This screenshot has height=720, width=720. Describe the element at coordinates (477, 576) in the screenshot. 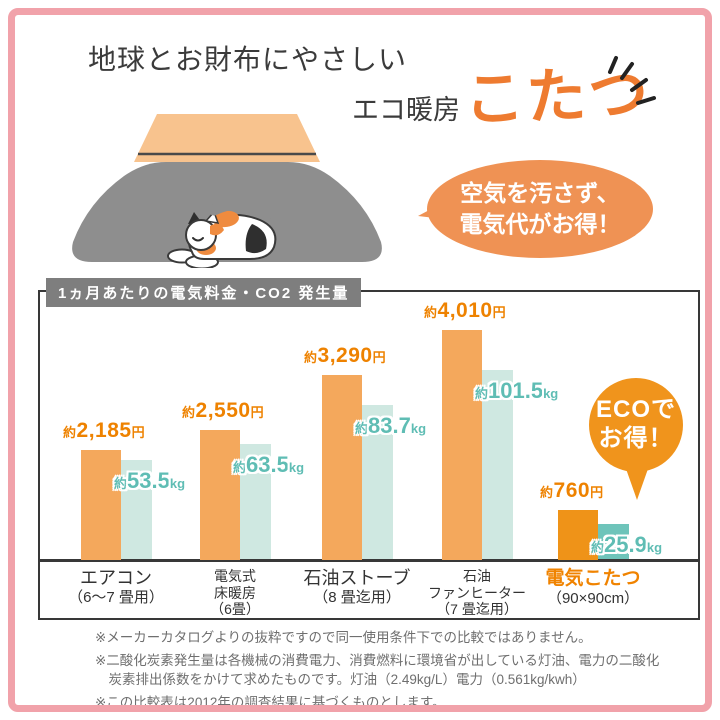

I see `category-label-line: 石油` at that location.